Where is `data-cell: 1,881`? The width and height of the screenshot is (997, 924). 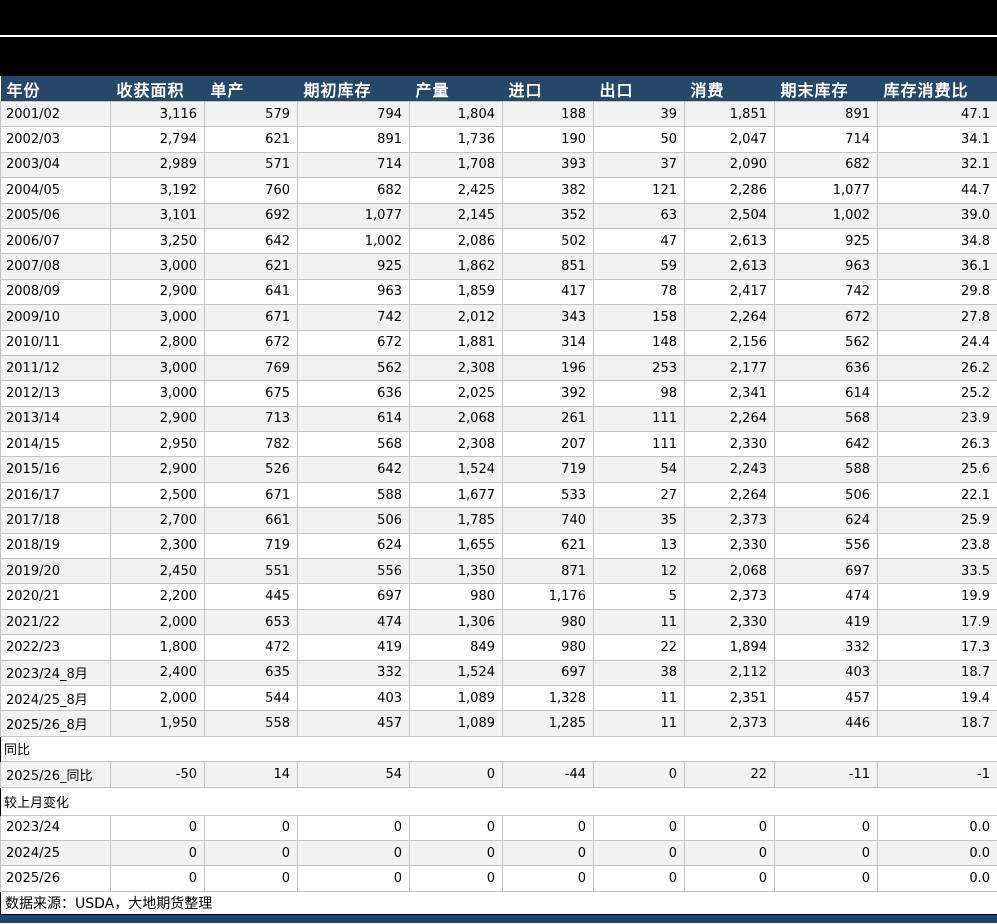
data-cell: 1,881 is located at coordinates (456, 342).